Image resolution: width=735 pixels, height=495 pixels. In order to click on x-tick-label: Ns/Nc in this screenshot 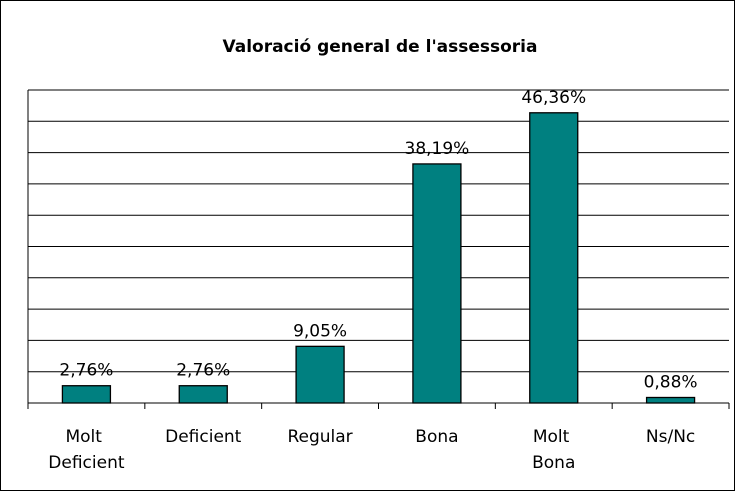, I will do `click(670, 437)`.